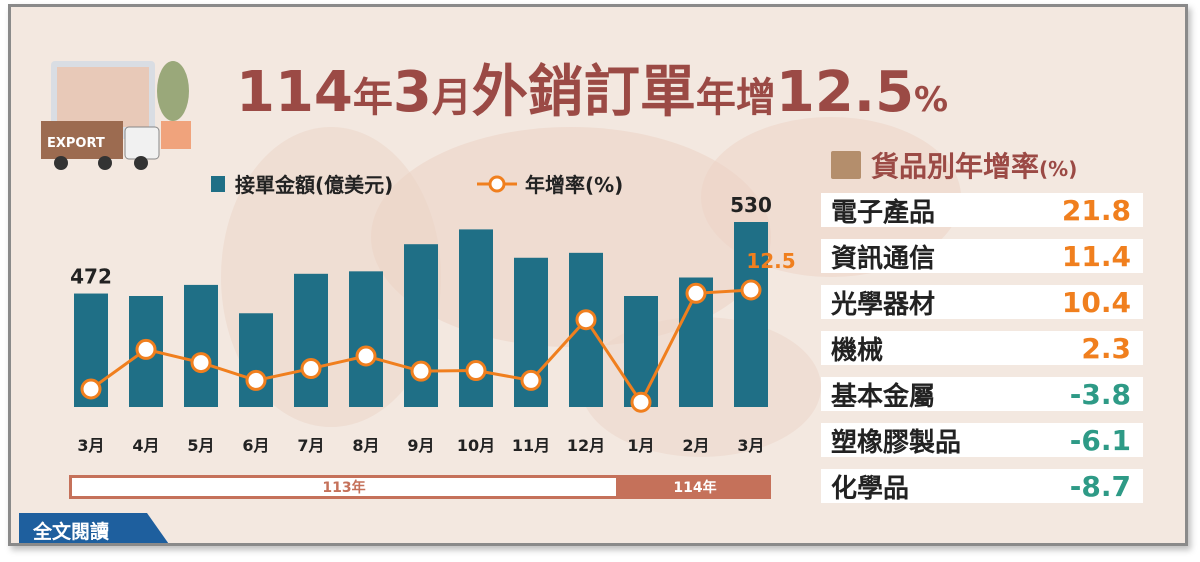 This screenshot has height=562, width=1200. I want to click on rate-table-row: 塑橡膠製品 -6.1, so click(982, 440).